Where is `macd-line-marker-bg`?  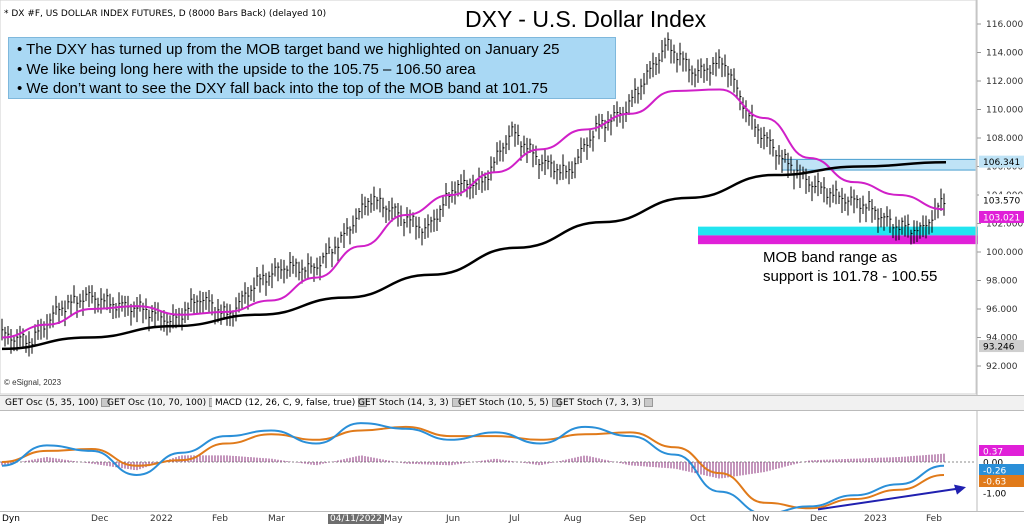 macd-line-marker-bg is located at coordinates (1001, 470).